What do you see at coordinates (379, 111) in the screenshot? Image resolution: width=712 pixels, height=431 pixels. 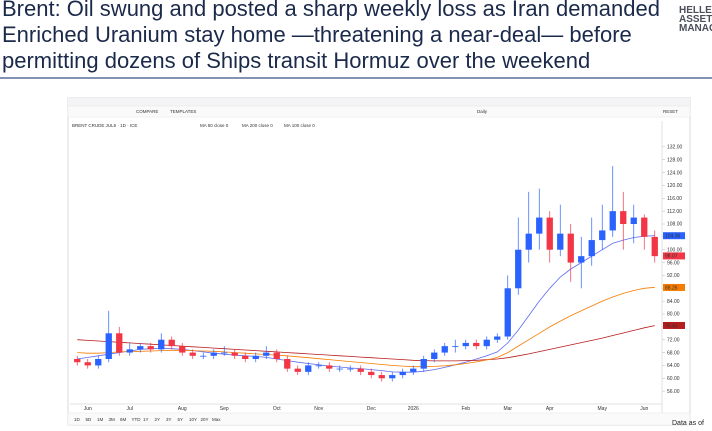 I see `toolbar` at bounding box center [379, 111].